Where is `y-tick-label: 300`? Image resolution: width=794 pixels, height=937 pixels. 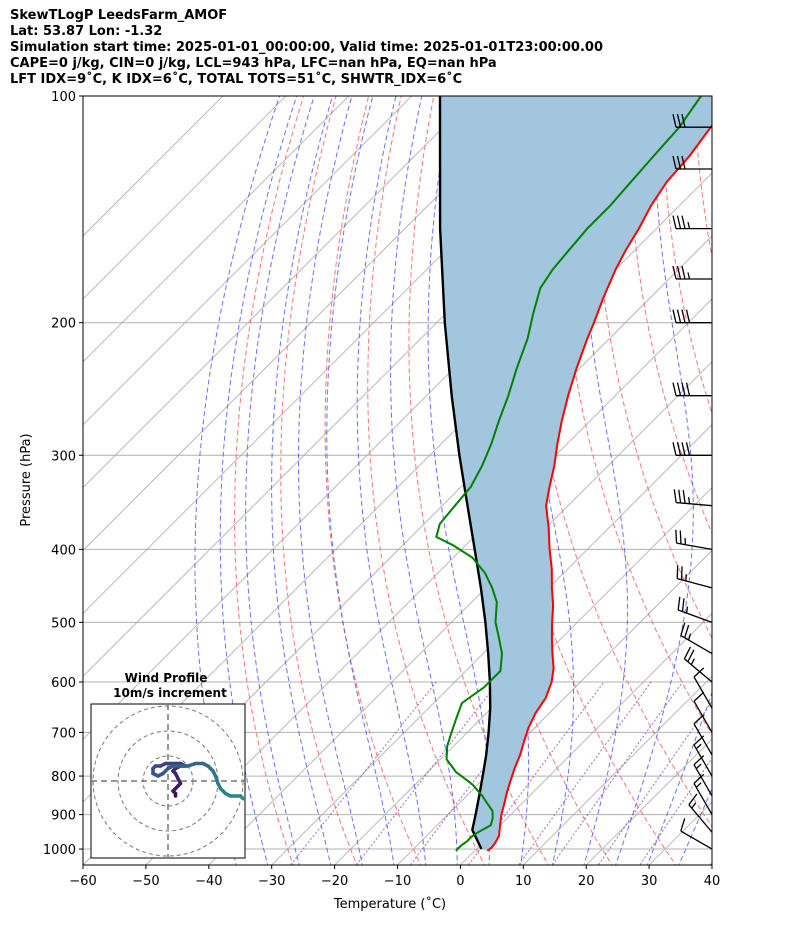 y-tick-label: 300 is located at coordinates (63, 456).